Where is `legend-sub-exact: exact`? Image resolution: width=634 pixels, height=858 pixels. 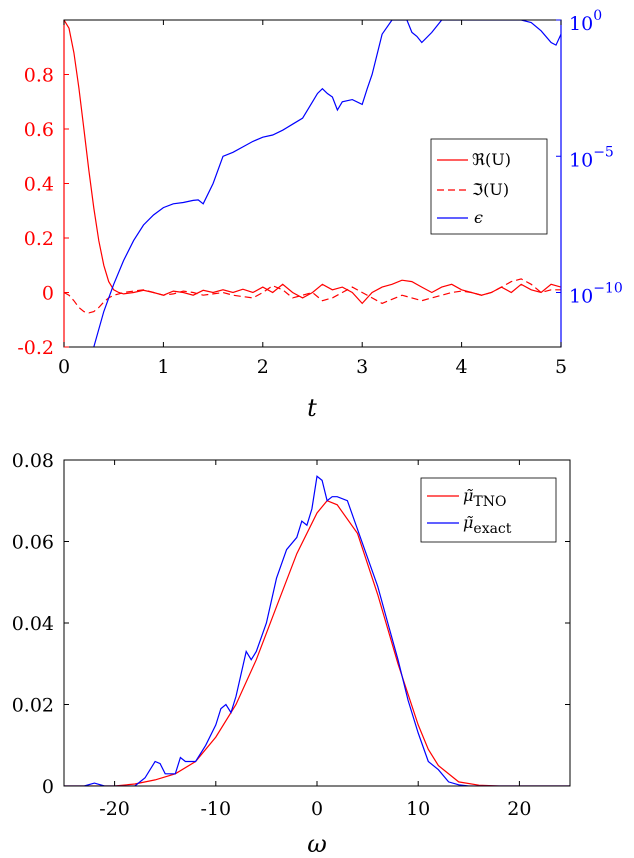 legend-sub-exact: exact is located at coordinates (492, 529).